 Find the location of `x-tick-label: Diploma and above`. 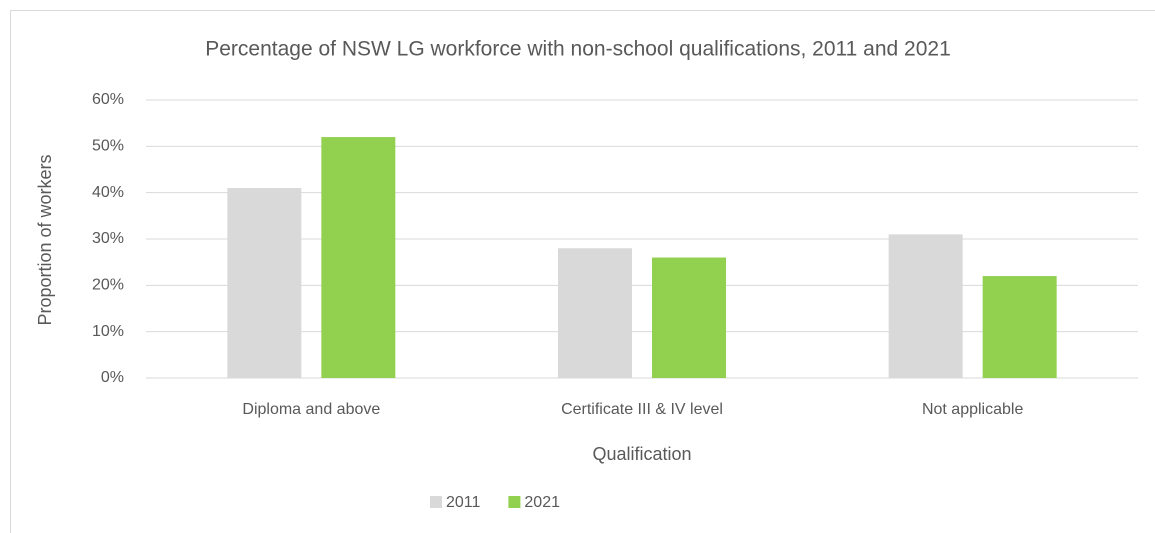

x-tick-label: Diploma and above is located at coordinates (311, 409).